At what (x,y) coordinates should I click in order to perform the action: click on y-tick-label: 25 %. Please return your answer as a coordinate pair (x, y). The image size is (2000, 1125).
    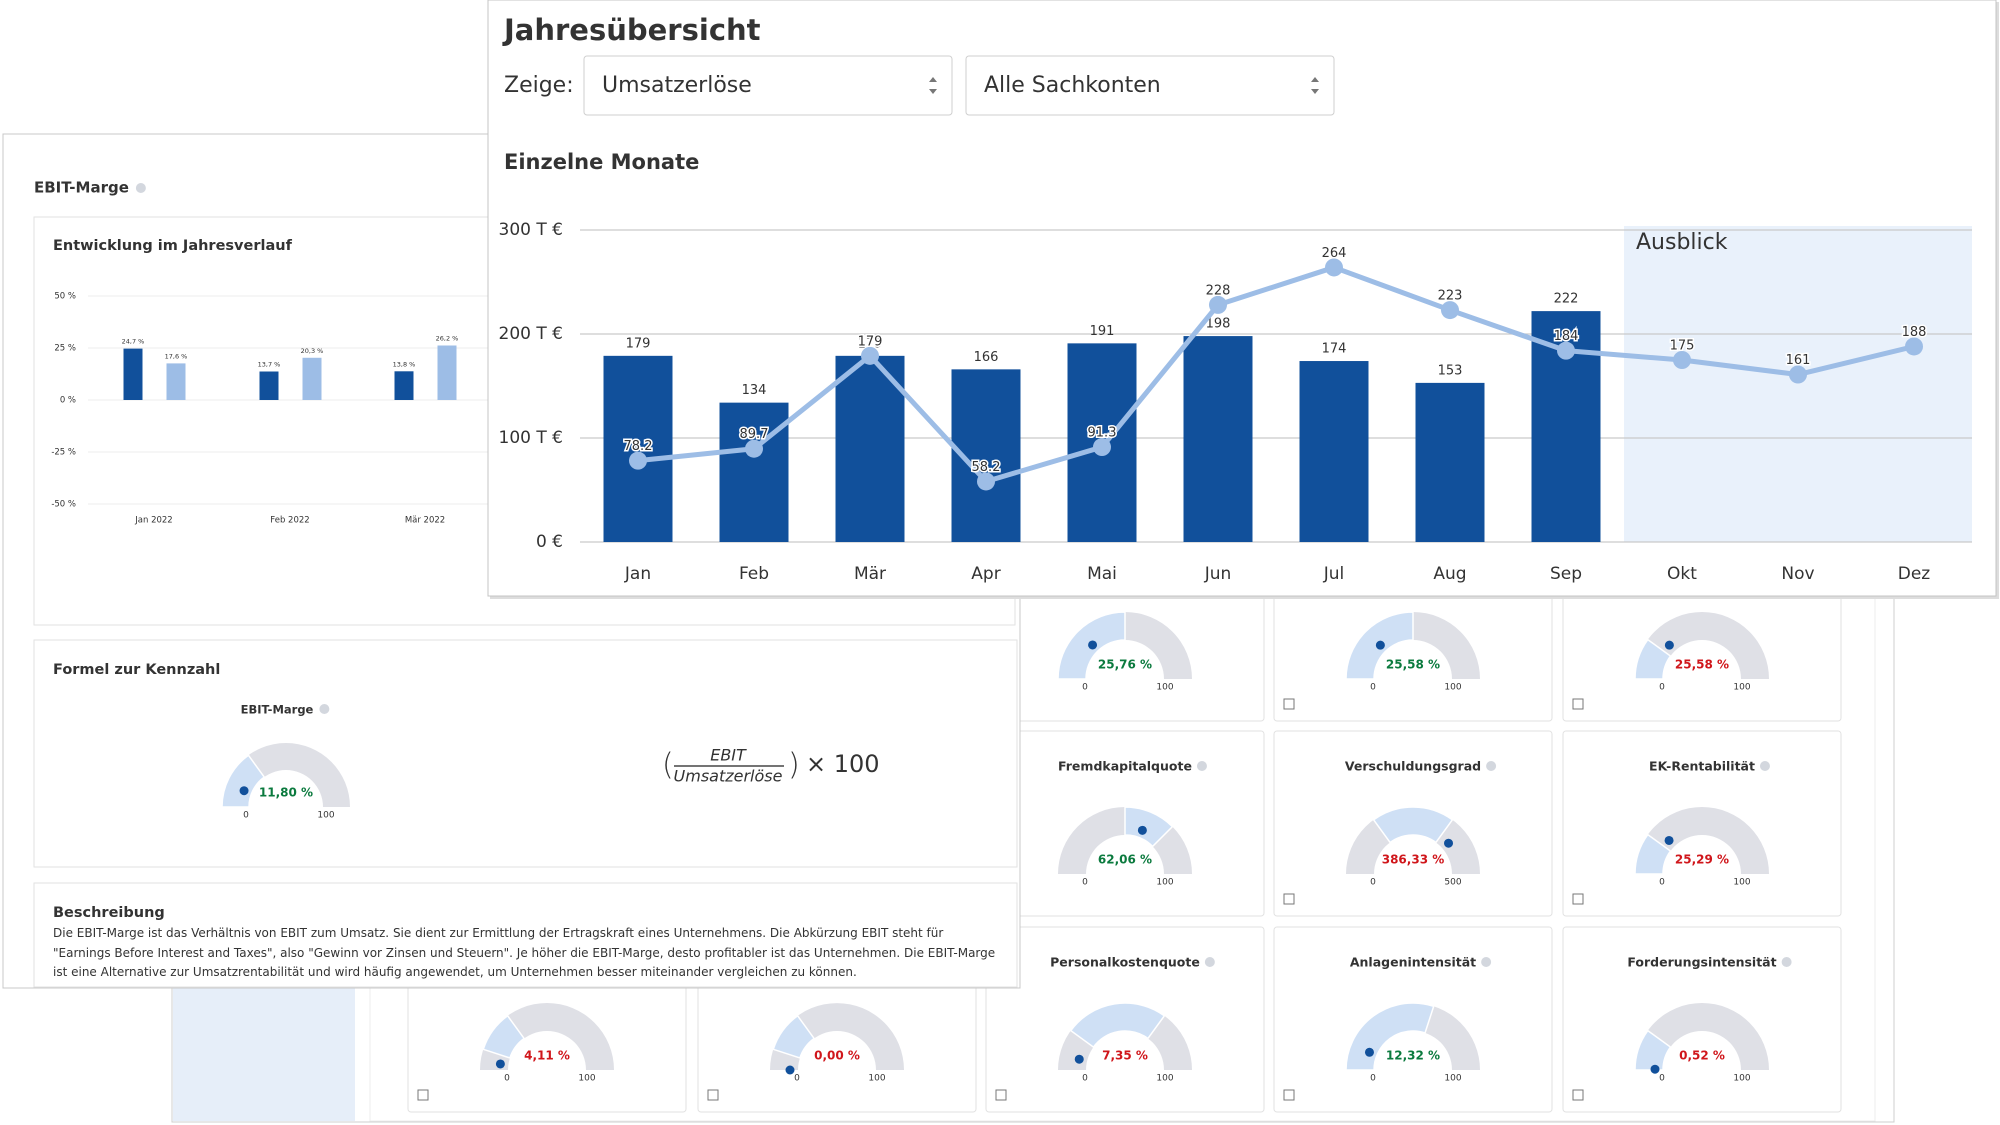
    Looking at the image, I should click on (65, 349).